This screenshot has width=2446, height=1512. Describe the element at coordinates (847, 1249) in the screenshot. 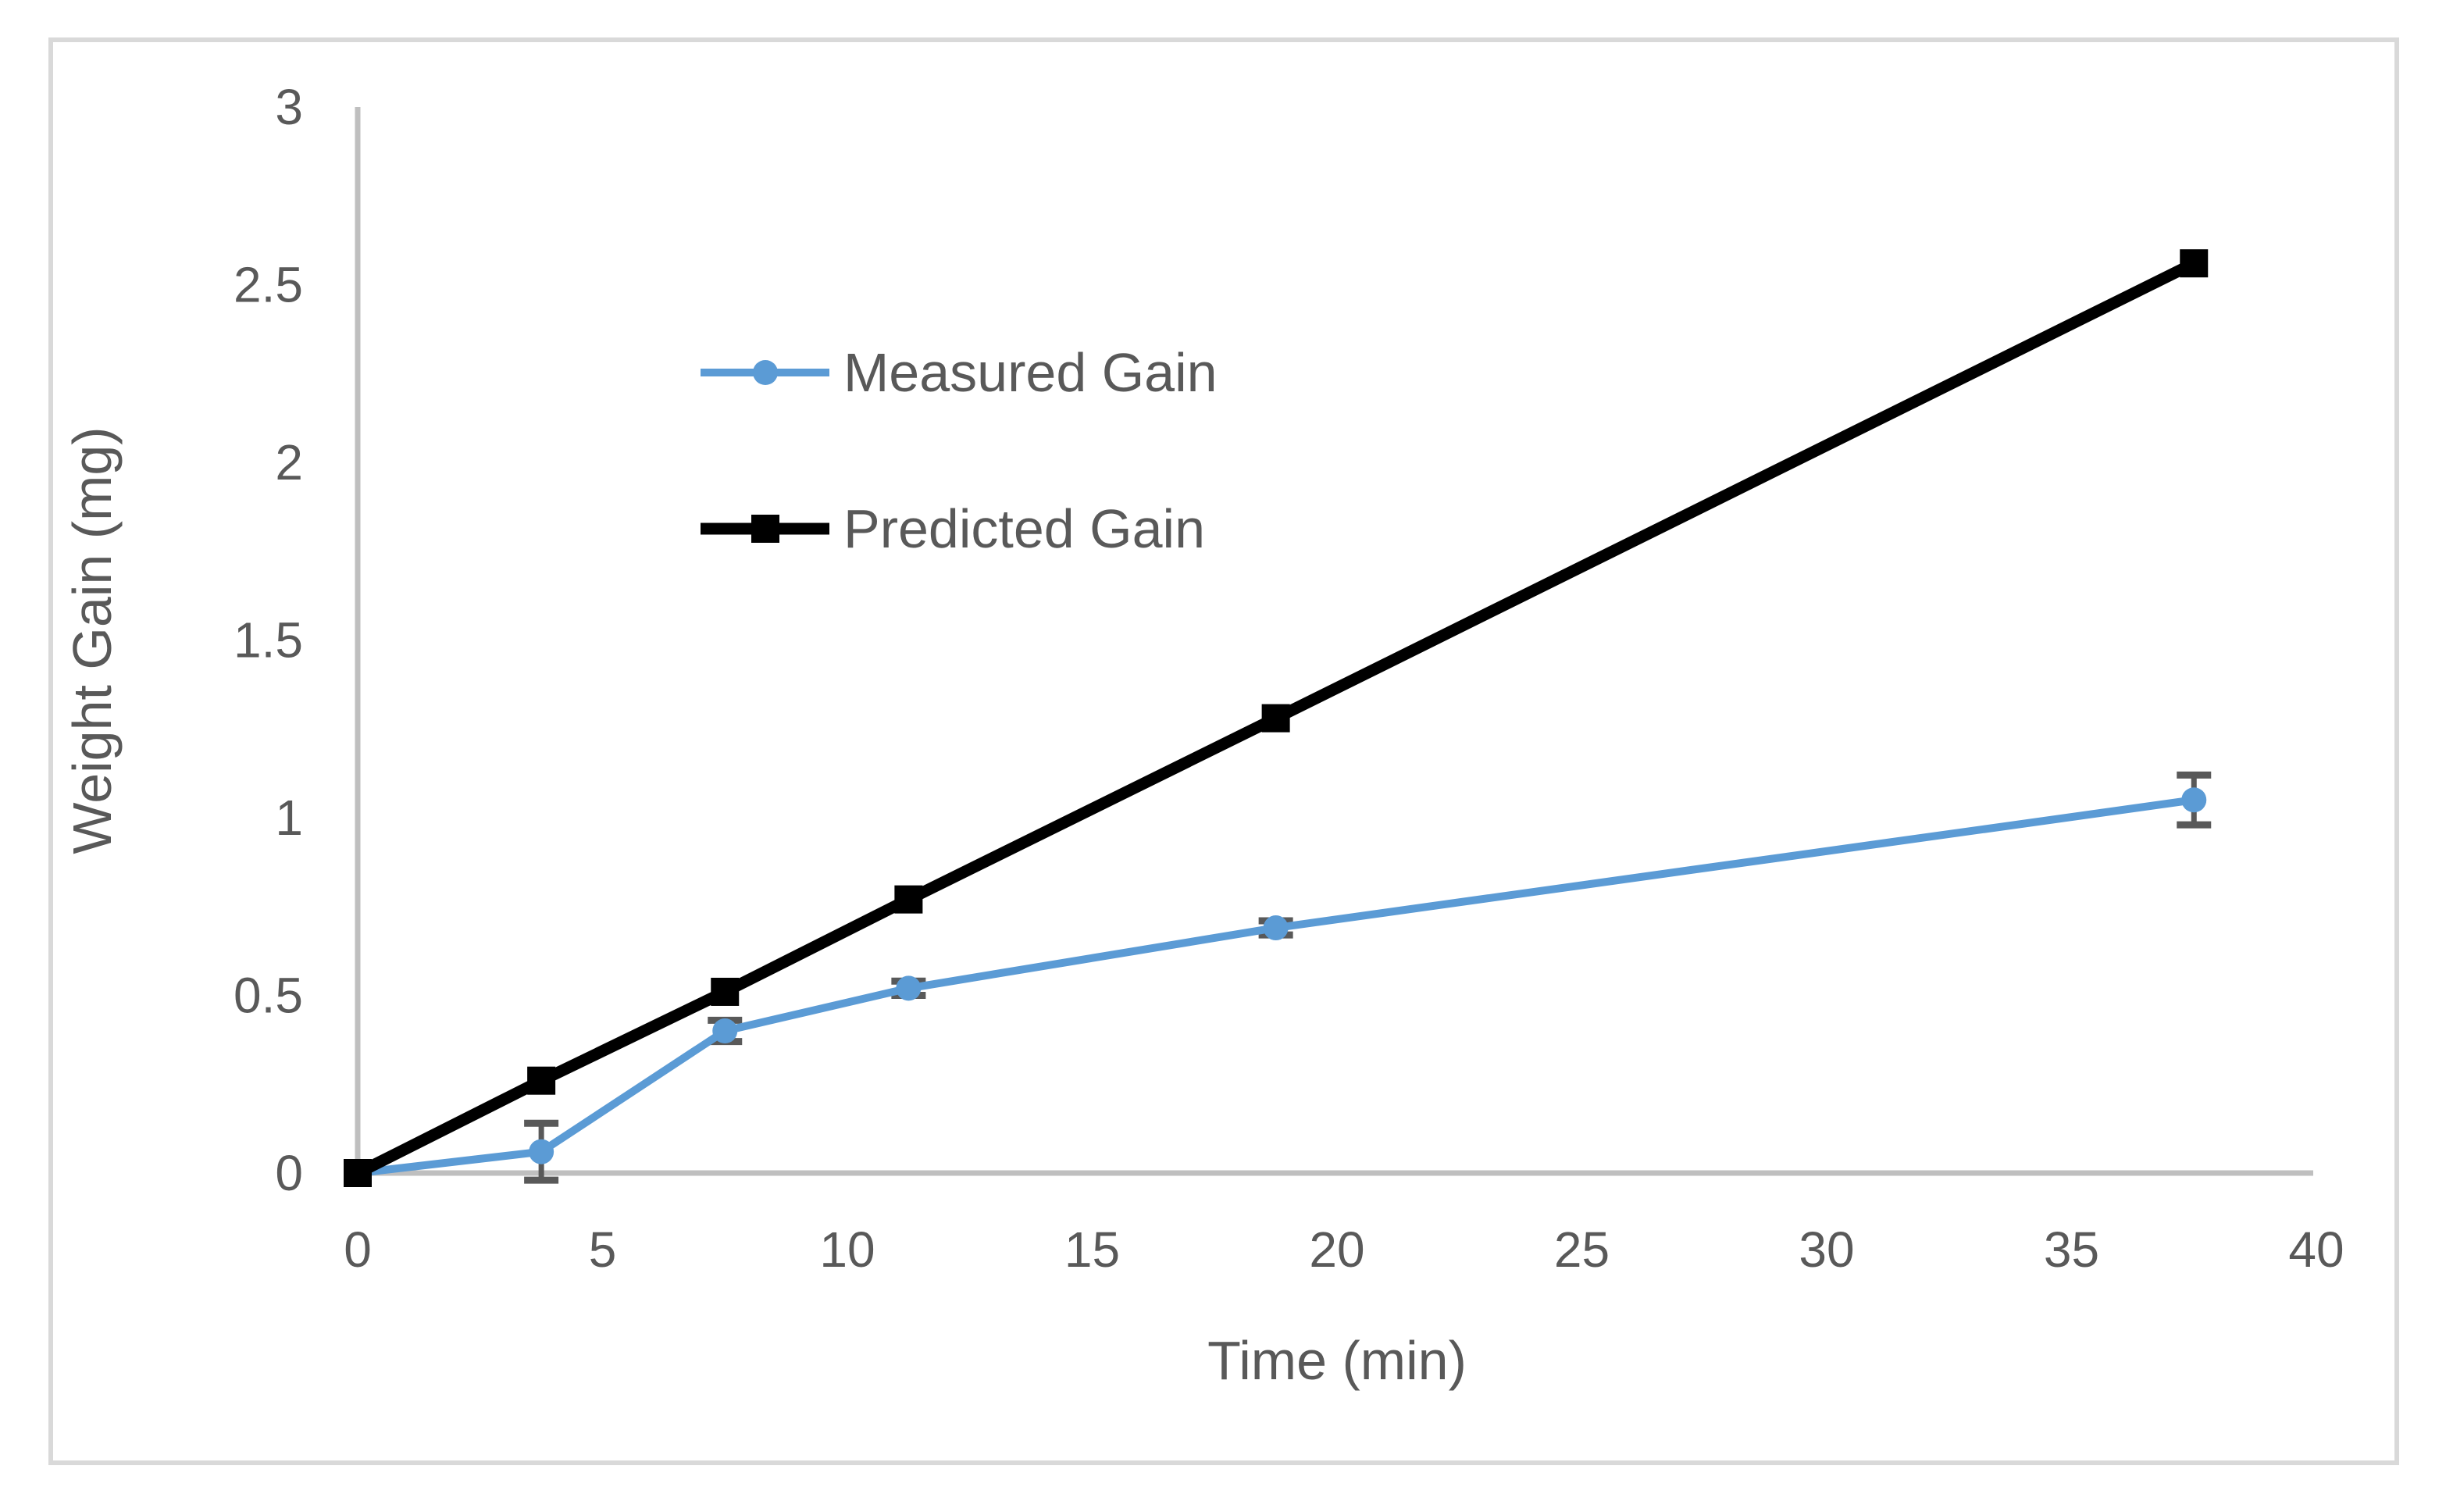

I see `x-tick-label: 10` at that location.